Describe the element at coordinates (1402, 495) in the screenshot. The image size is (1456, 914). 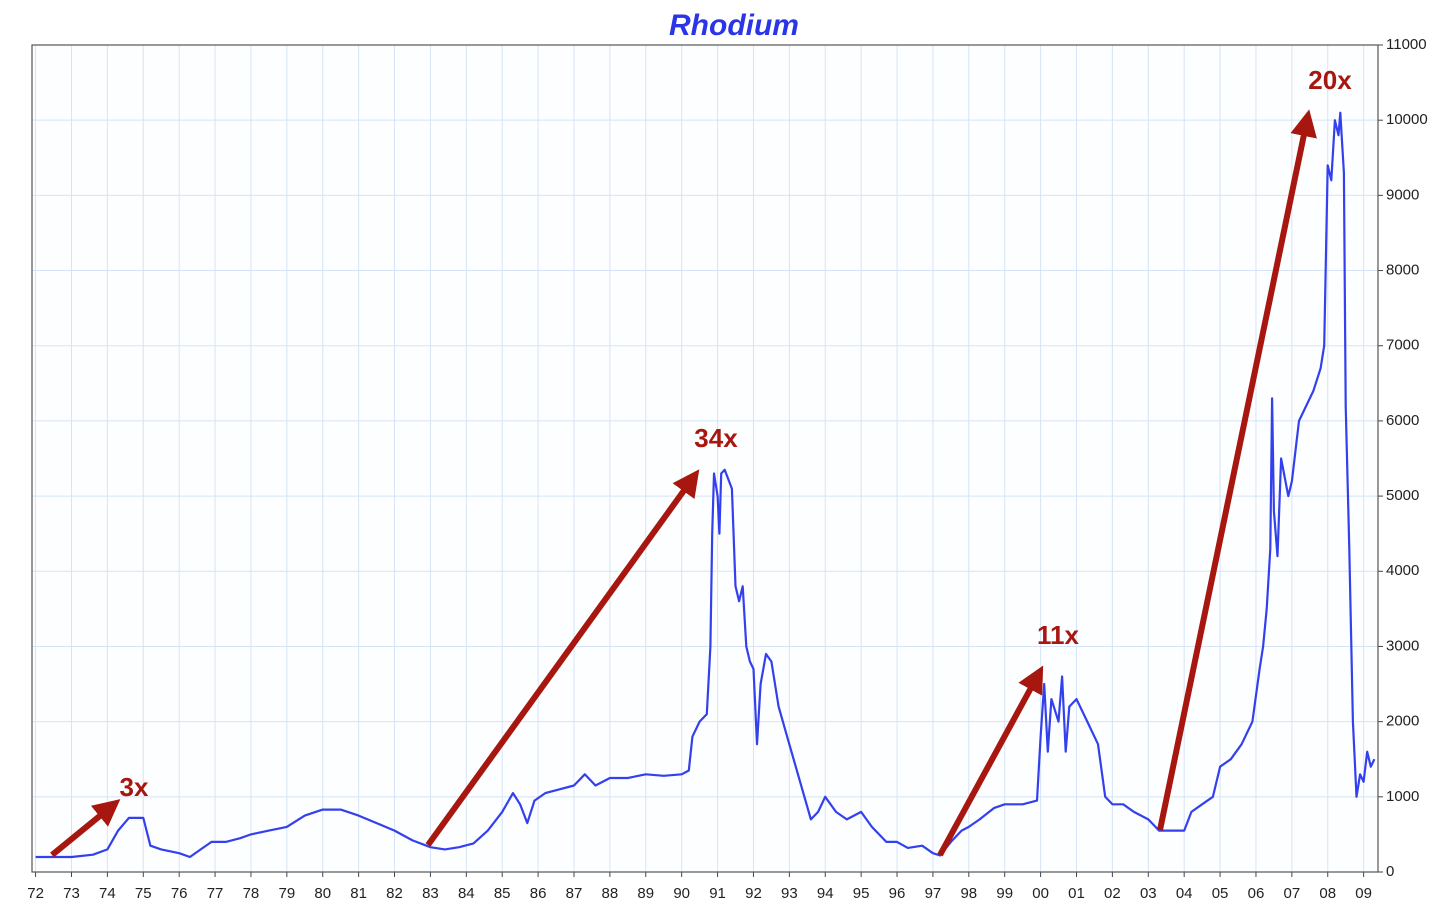
I see `y-tick-label: 5000` at that location.